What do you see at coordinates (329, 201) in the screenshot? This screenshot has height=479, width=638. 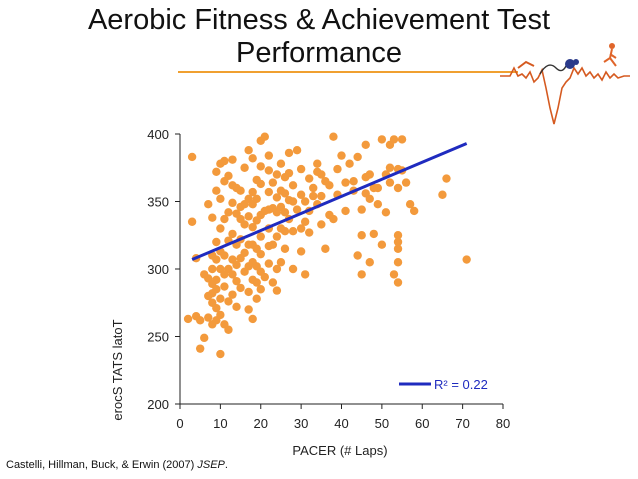 I see `trend-line` at bounding box center [329, 201].